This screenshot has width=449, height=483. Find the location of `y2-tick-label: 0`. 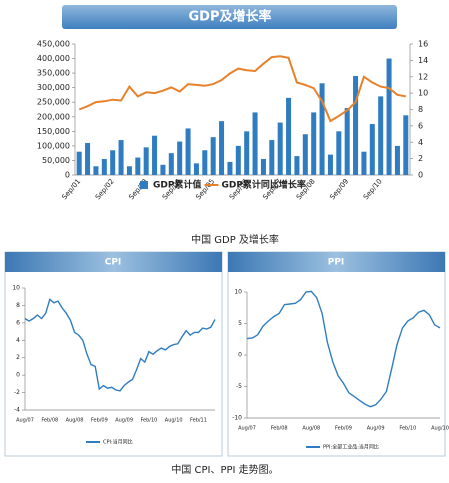

y2-tick-label: 0 is located at coordinates (420, 175).